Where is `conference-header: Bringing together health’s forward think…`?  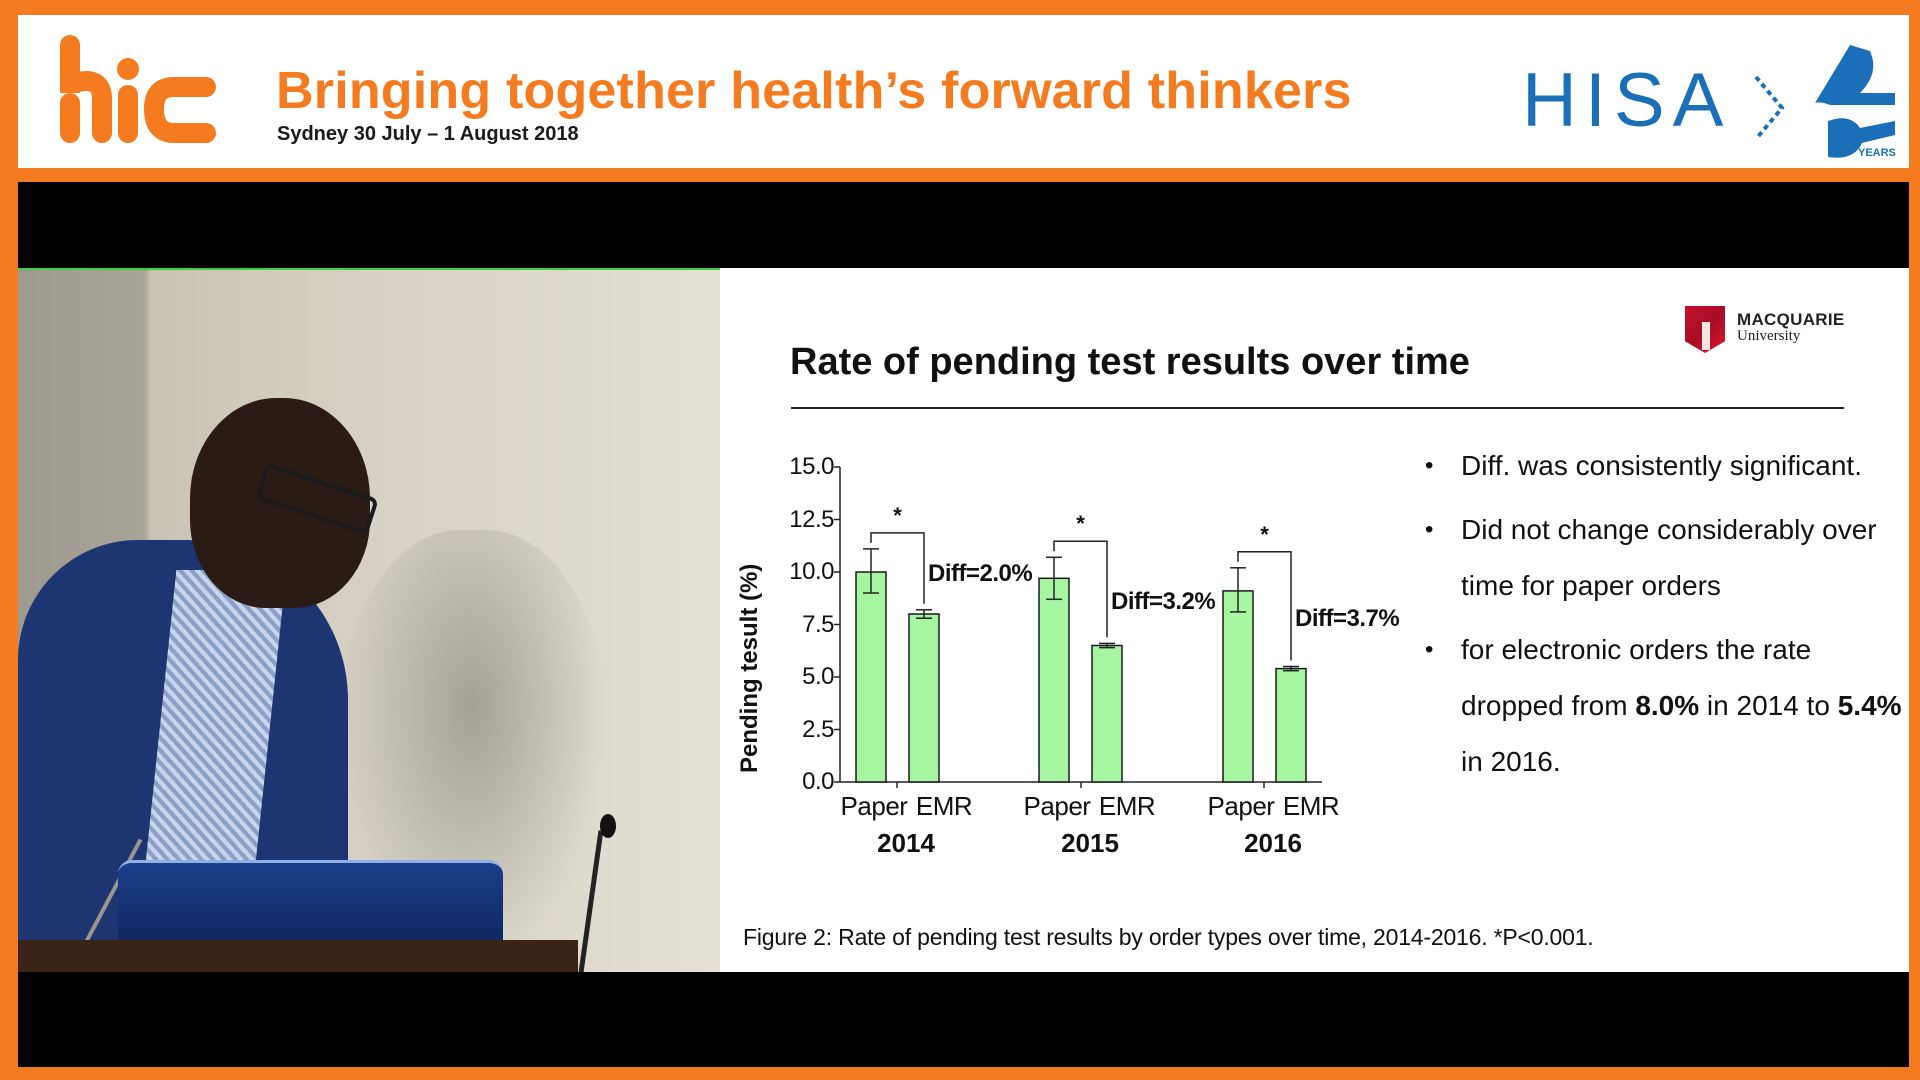
conference-header: Bringing together health’s forward think… is located at coordinates (963, 91).